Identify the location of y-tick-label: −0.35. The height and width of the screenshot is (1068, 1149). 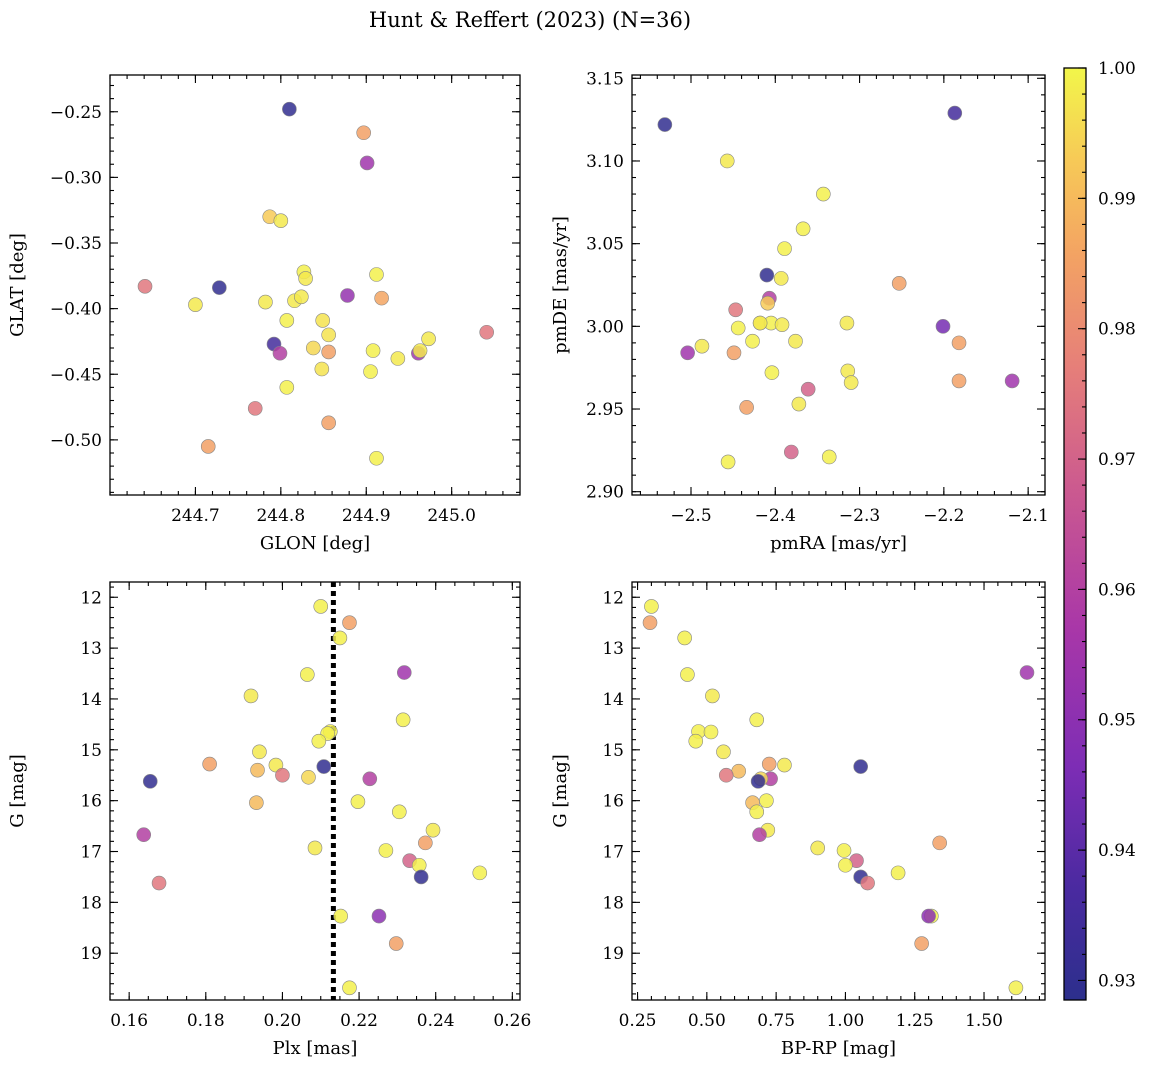
(76, 244).